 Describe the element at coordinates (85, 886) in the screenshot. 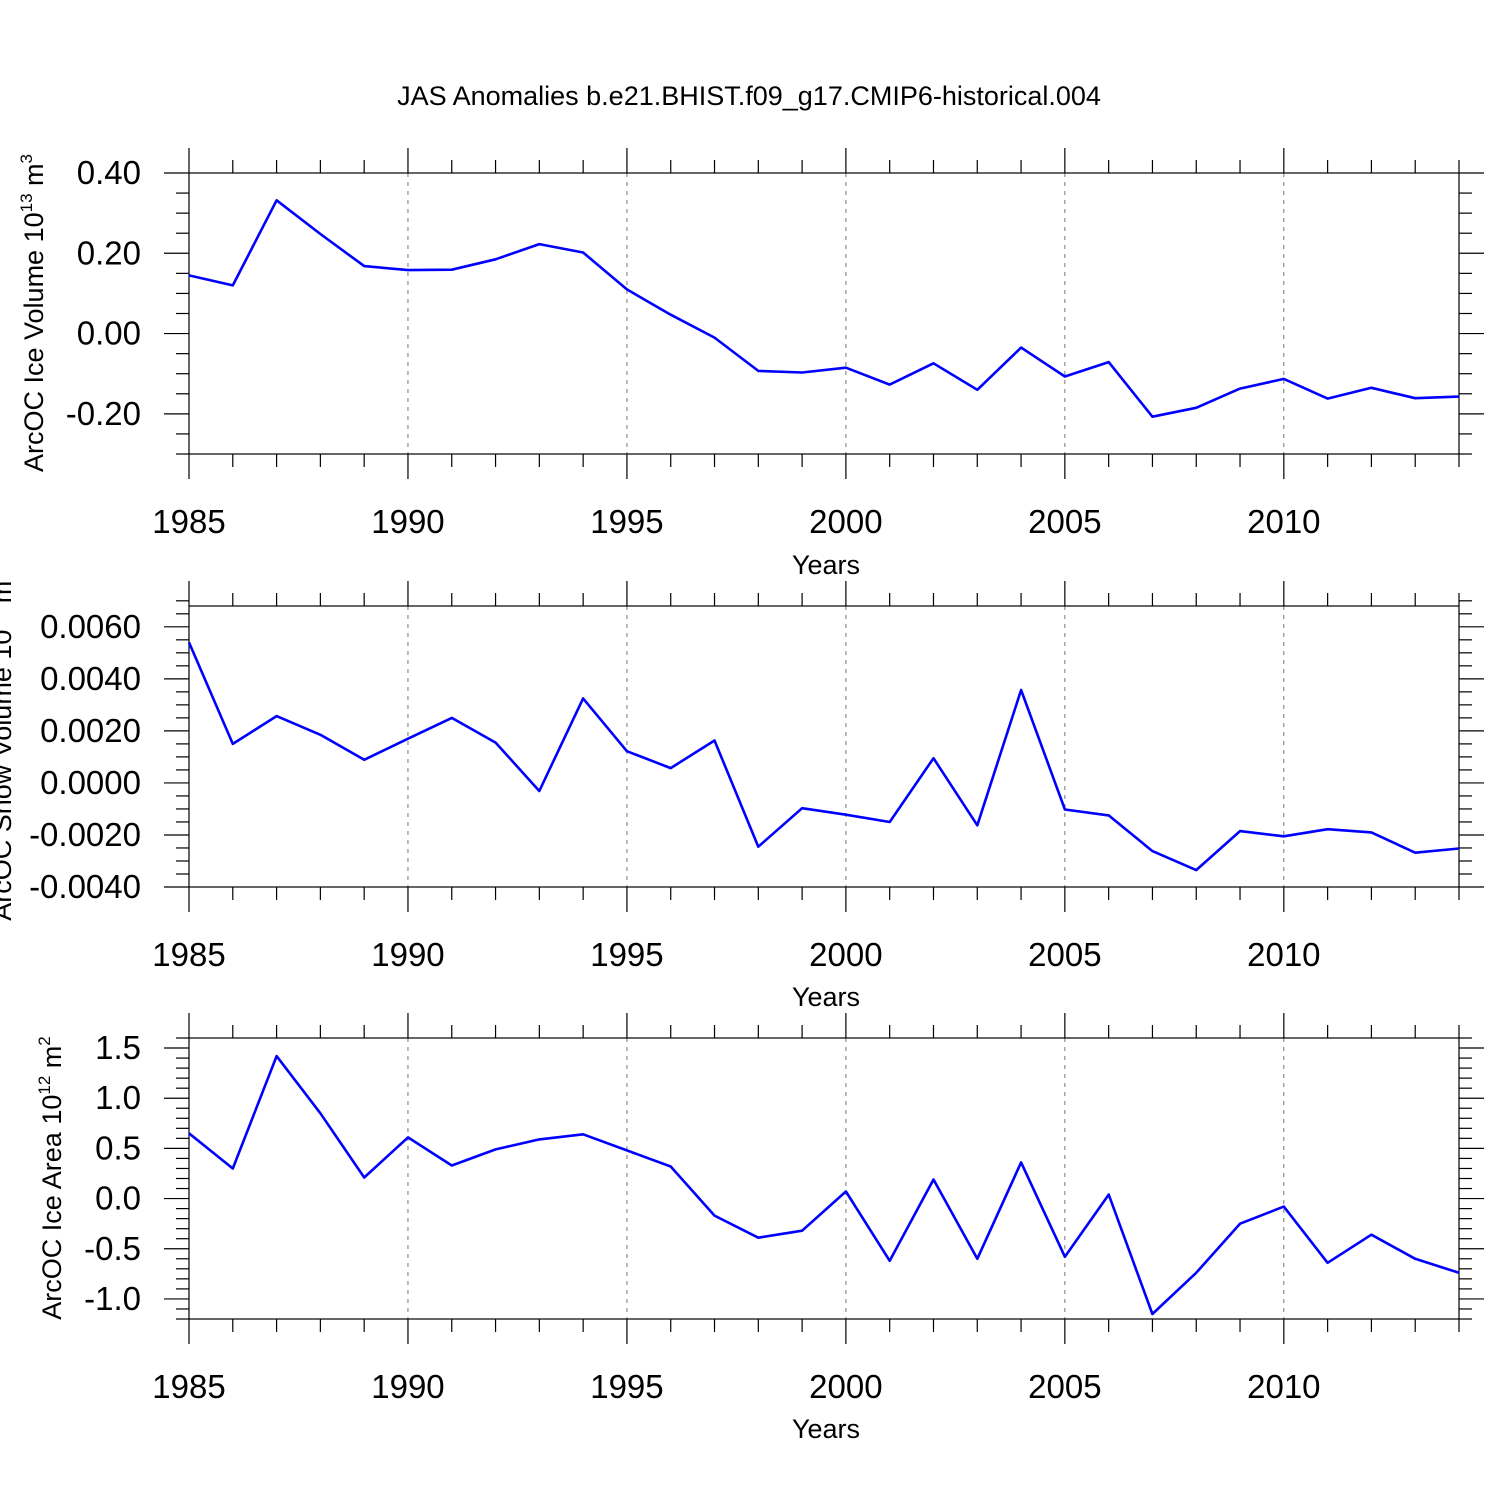

I see `y-tick-label: -0.0040` at that location.